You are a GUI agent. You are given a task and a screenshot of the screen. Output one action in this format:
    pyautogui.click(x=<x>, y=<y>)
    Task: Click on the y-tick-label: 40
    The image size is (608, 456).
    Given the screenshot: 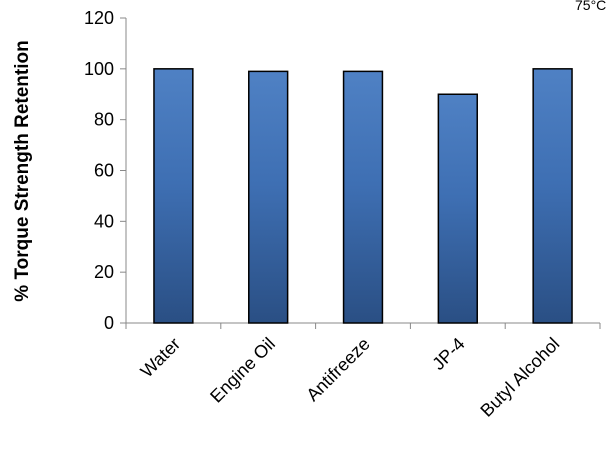 What is the action you would take?
    pyautogui.click(x=104, y=221)
    